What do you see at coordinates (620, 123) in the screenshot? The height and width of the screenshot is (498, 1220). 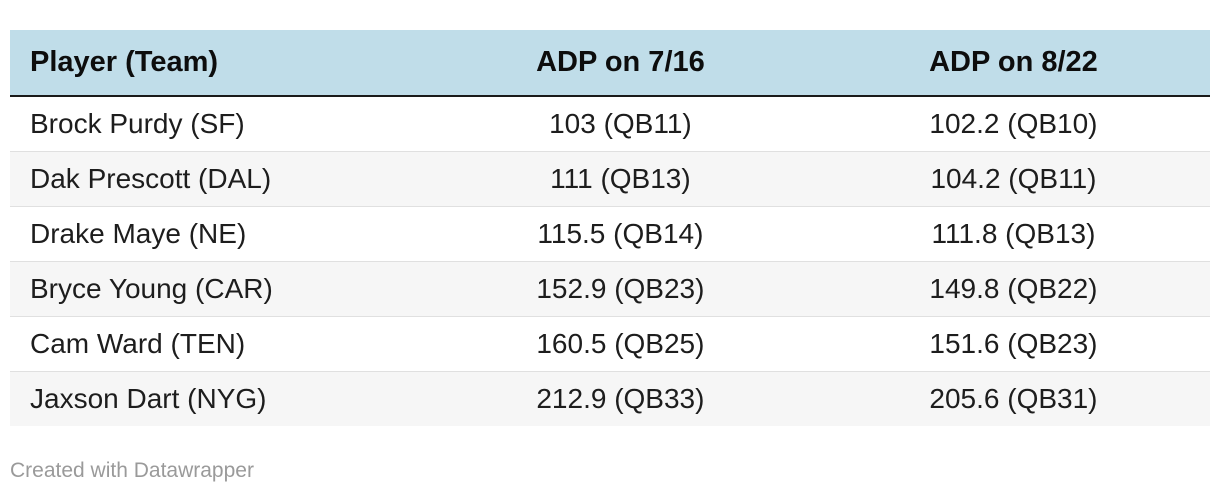 I see `adp-716-cell: 103 (QB11)` at bounding box center [620, 123].